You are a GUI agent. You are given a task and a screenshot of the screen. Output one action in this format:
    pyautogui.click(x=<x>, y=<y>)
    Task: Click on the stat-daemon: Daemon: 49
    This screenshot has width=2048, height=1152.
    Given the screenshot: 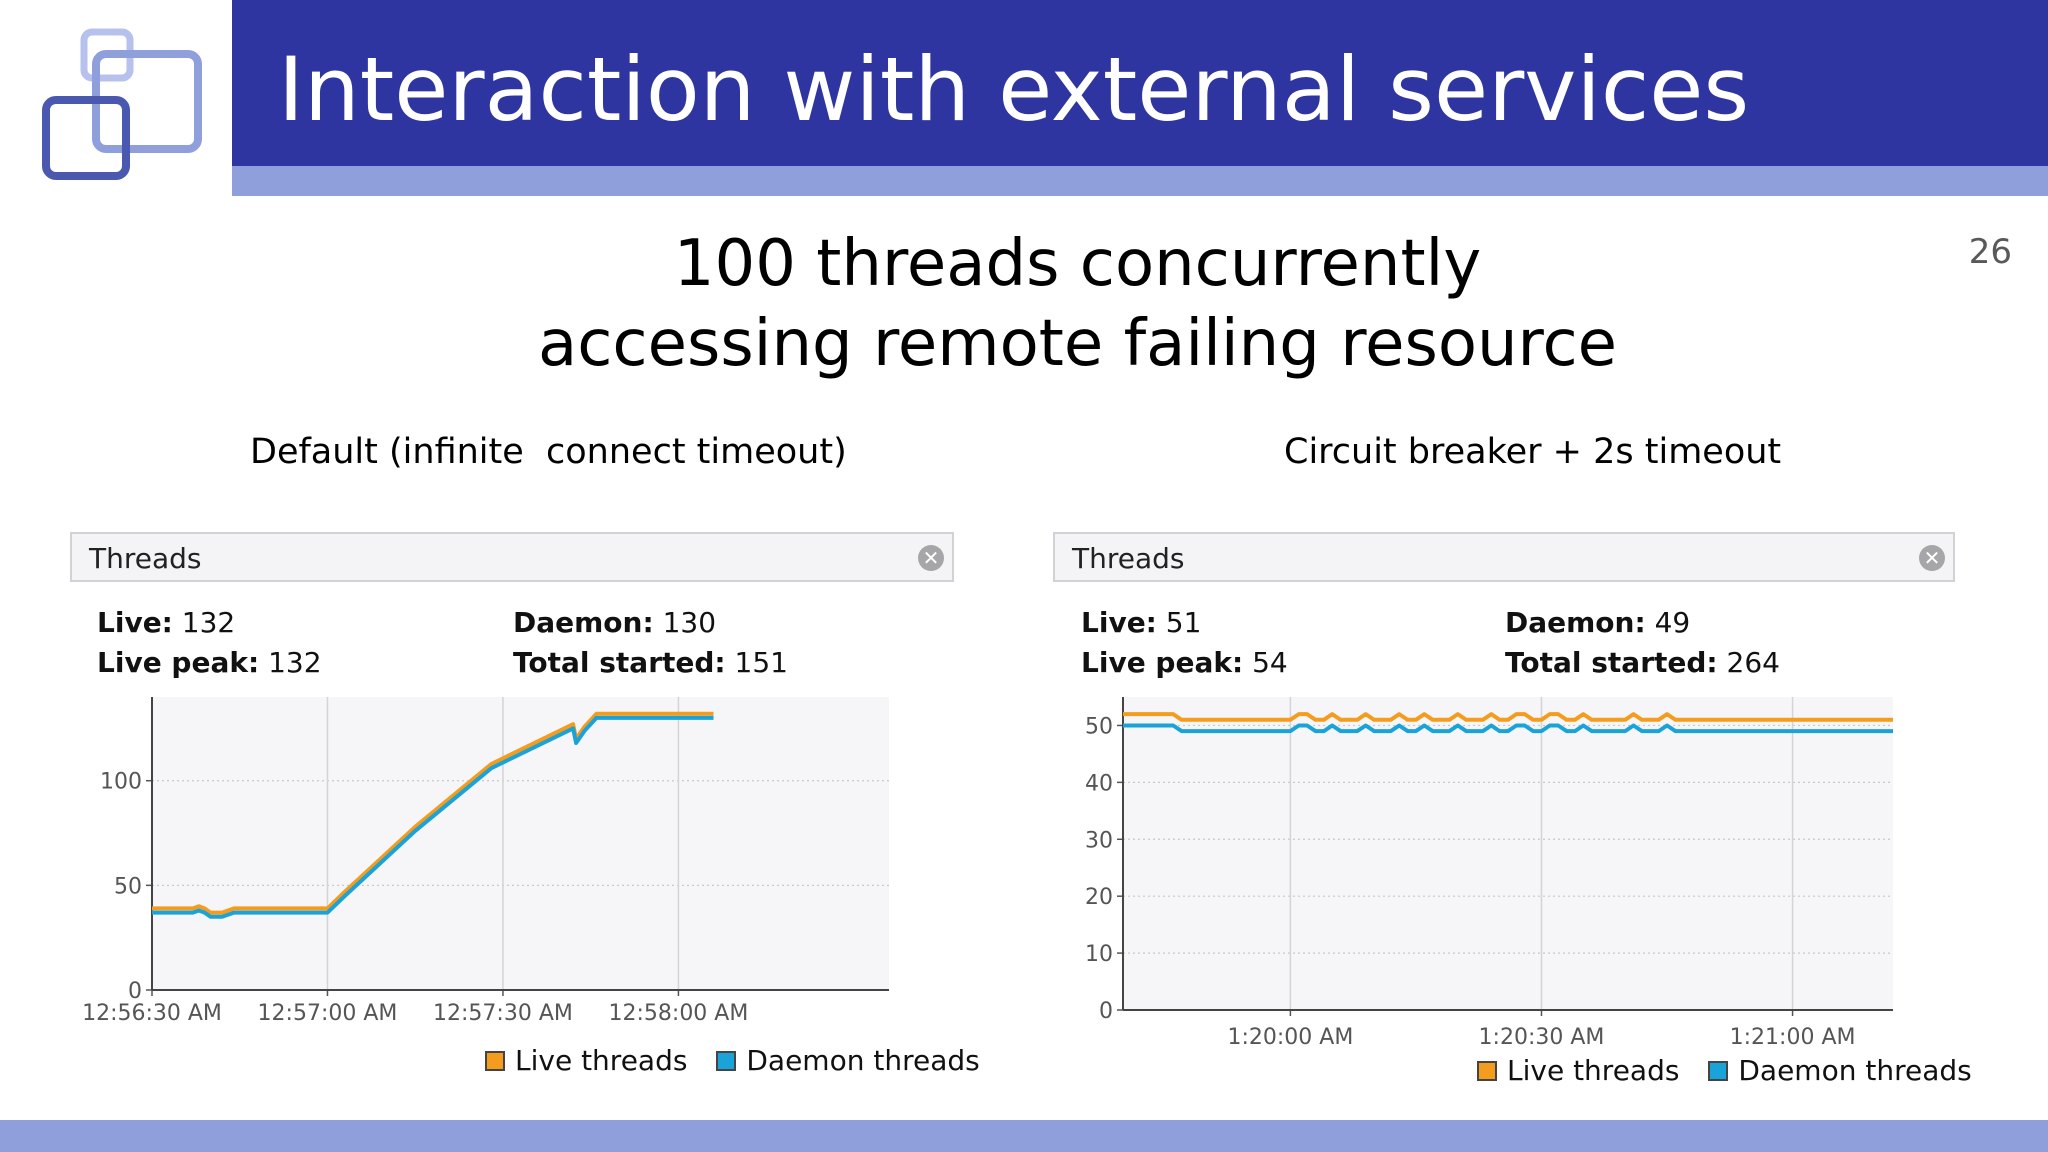 What is the action you would take?
    pyautogui.click(x=1597, y=622)
    